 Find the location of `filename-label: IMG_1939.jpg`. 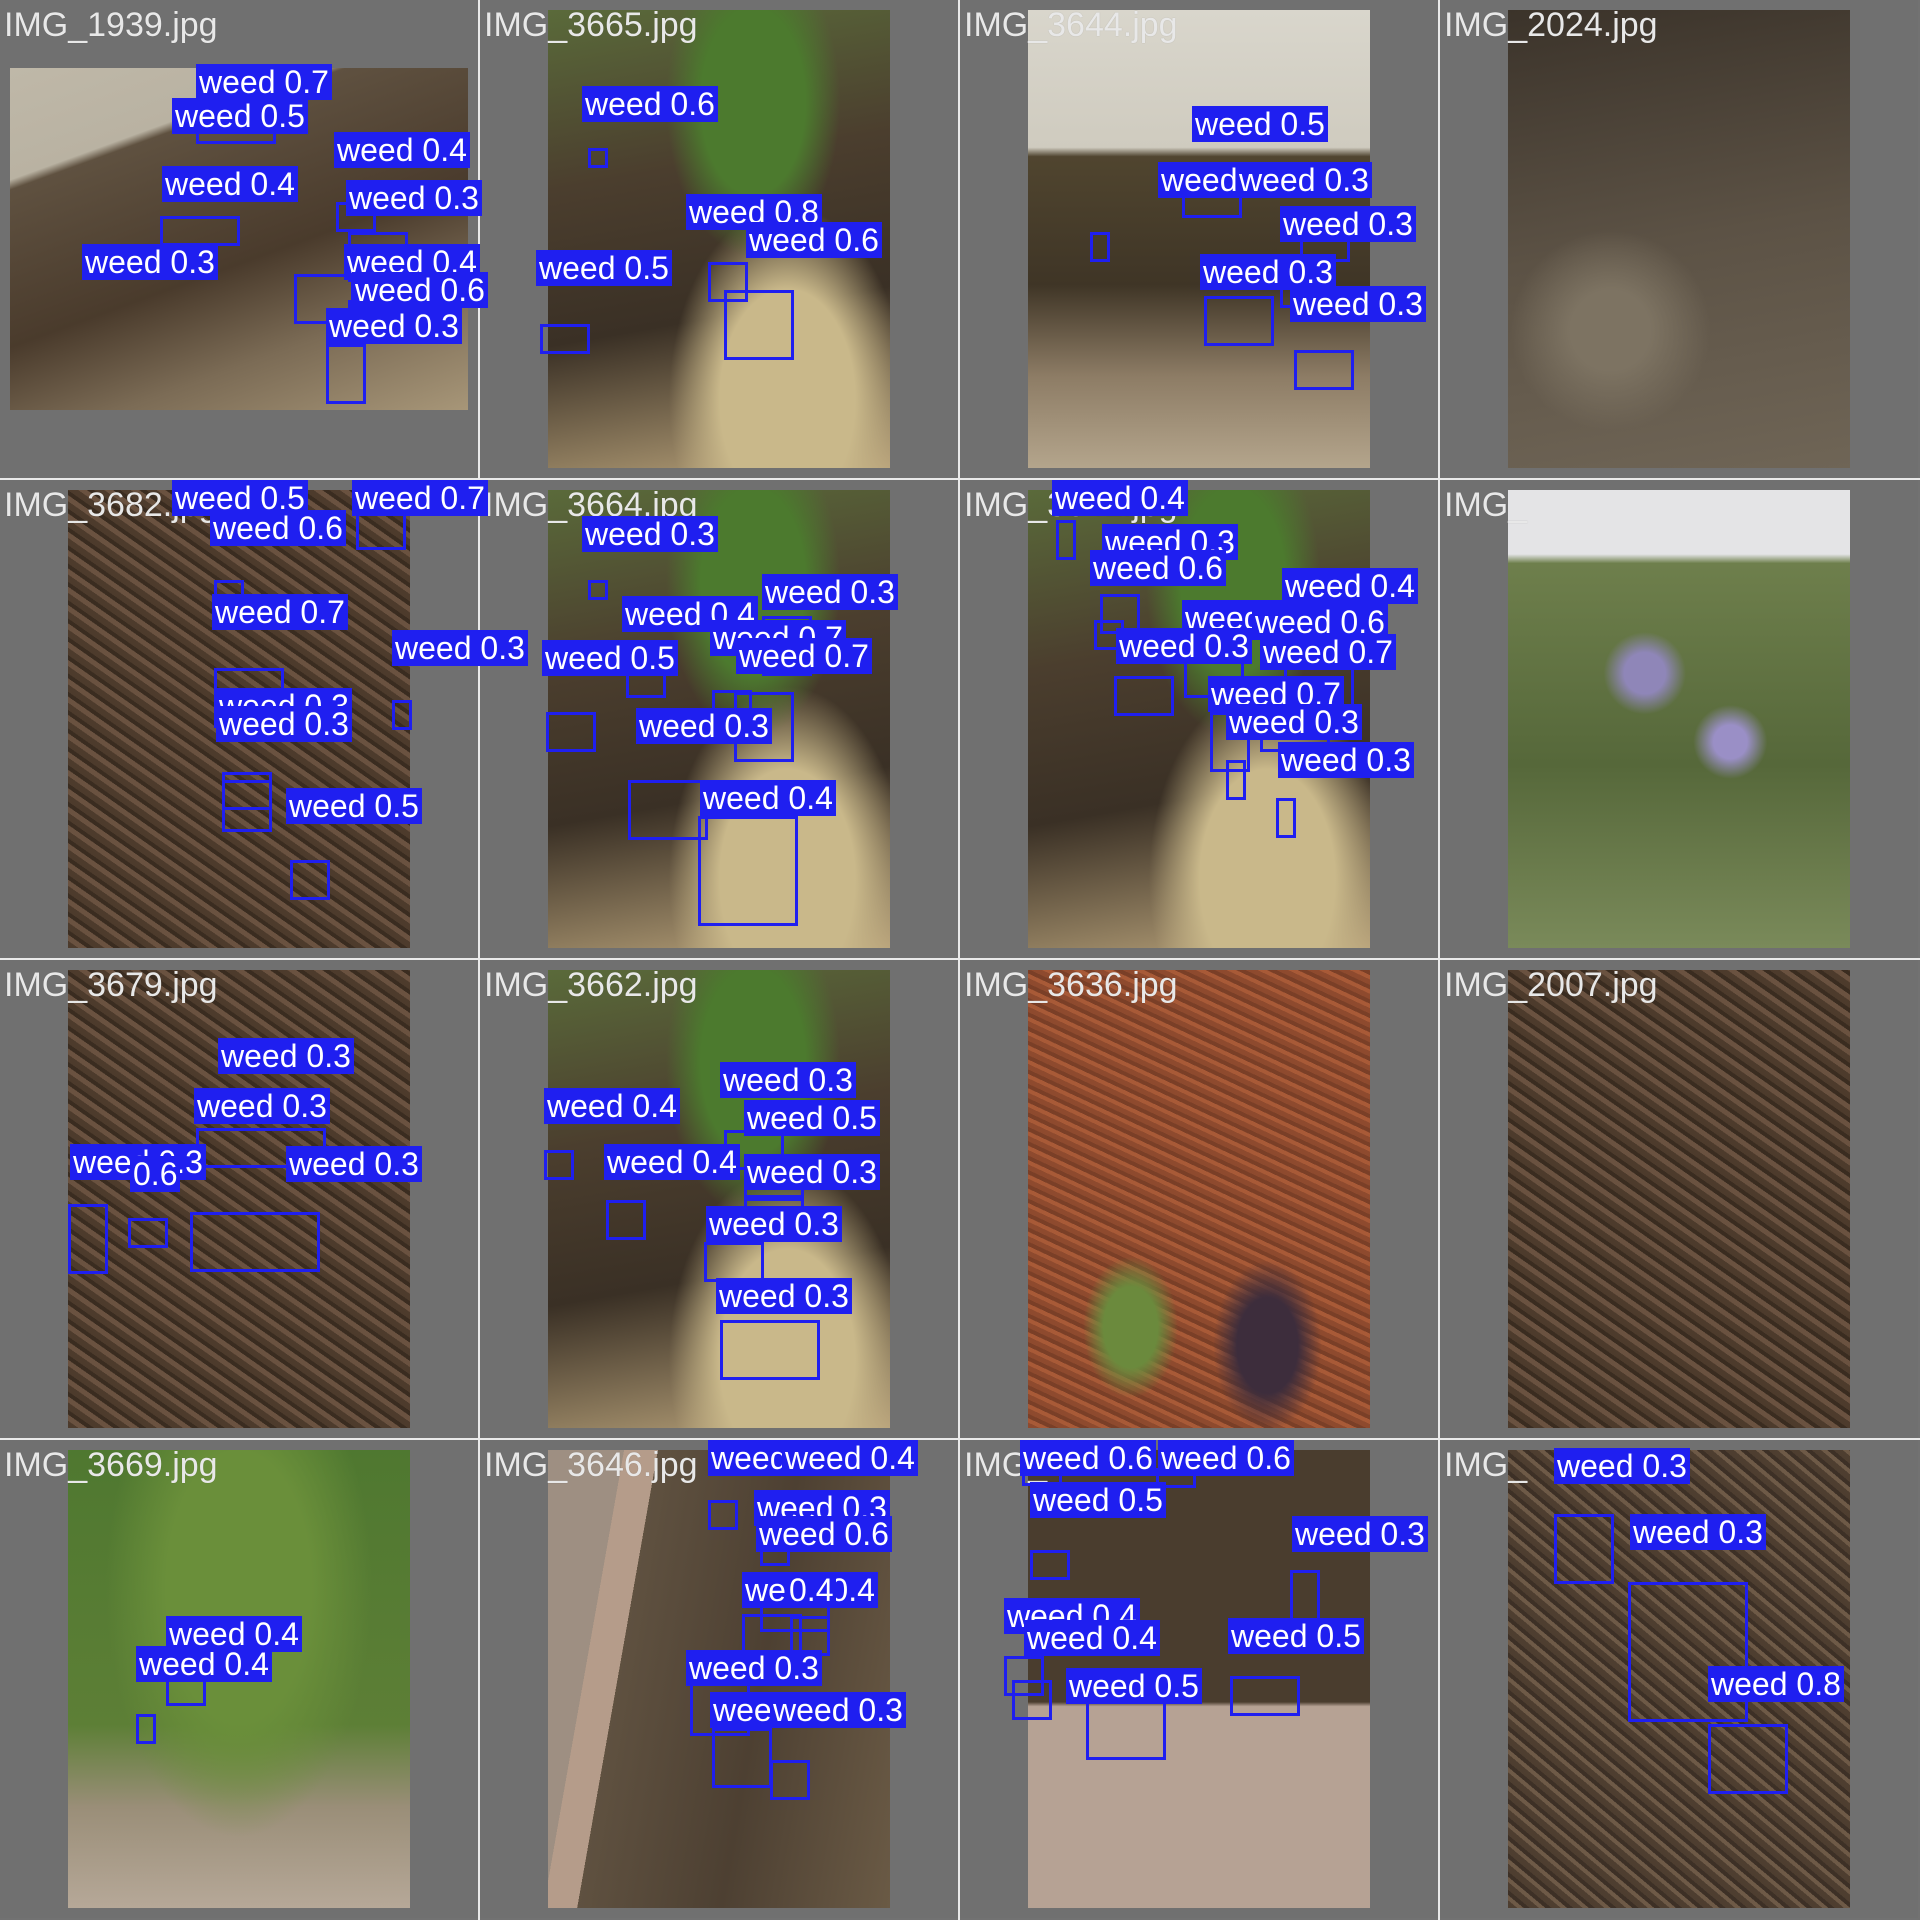

filename-label: IMG_1939.jpg is located at coordinates (111, 25).